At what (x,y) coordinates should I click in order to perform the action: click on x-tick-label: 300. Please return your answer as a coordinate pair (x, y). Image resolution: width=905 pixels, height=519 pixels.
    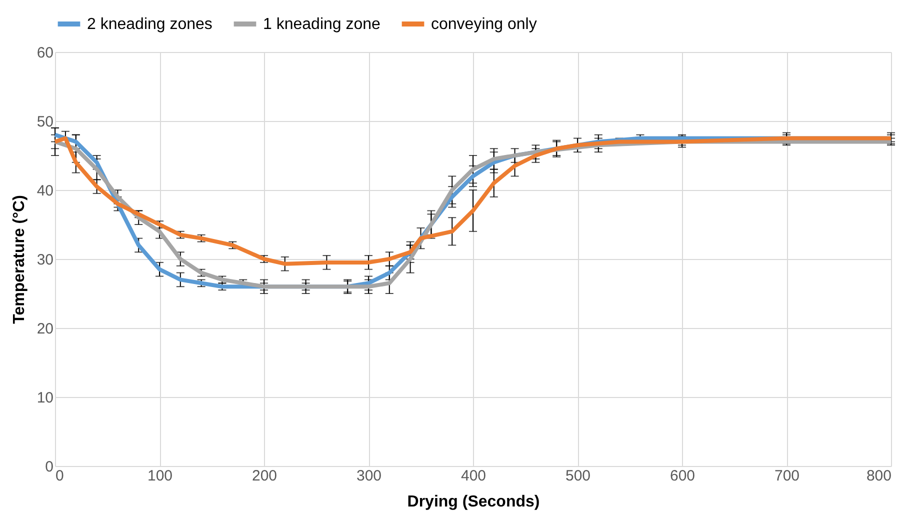
    Looking at the image, I should click on (369, 476).